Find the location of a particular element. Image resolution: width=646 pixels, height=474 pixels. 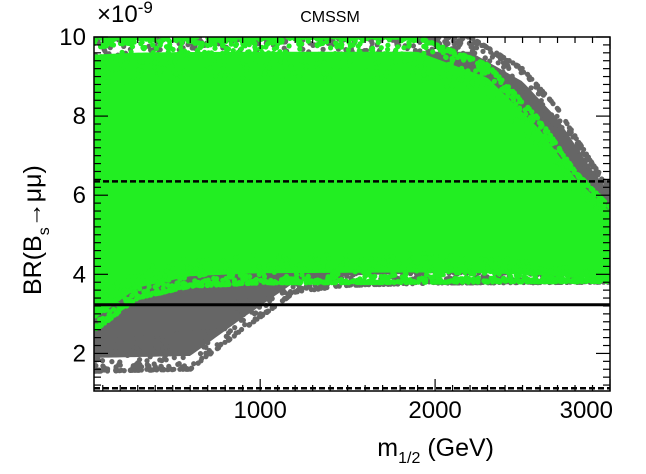

x-axis-label: m1/2 (GeV) is located at coordinates (435, 450).